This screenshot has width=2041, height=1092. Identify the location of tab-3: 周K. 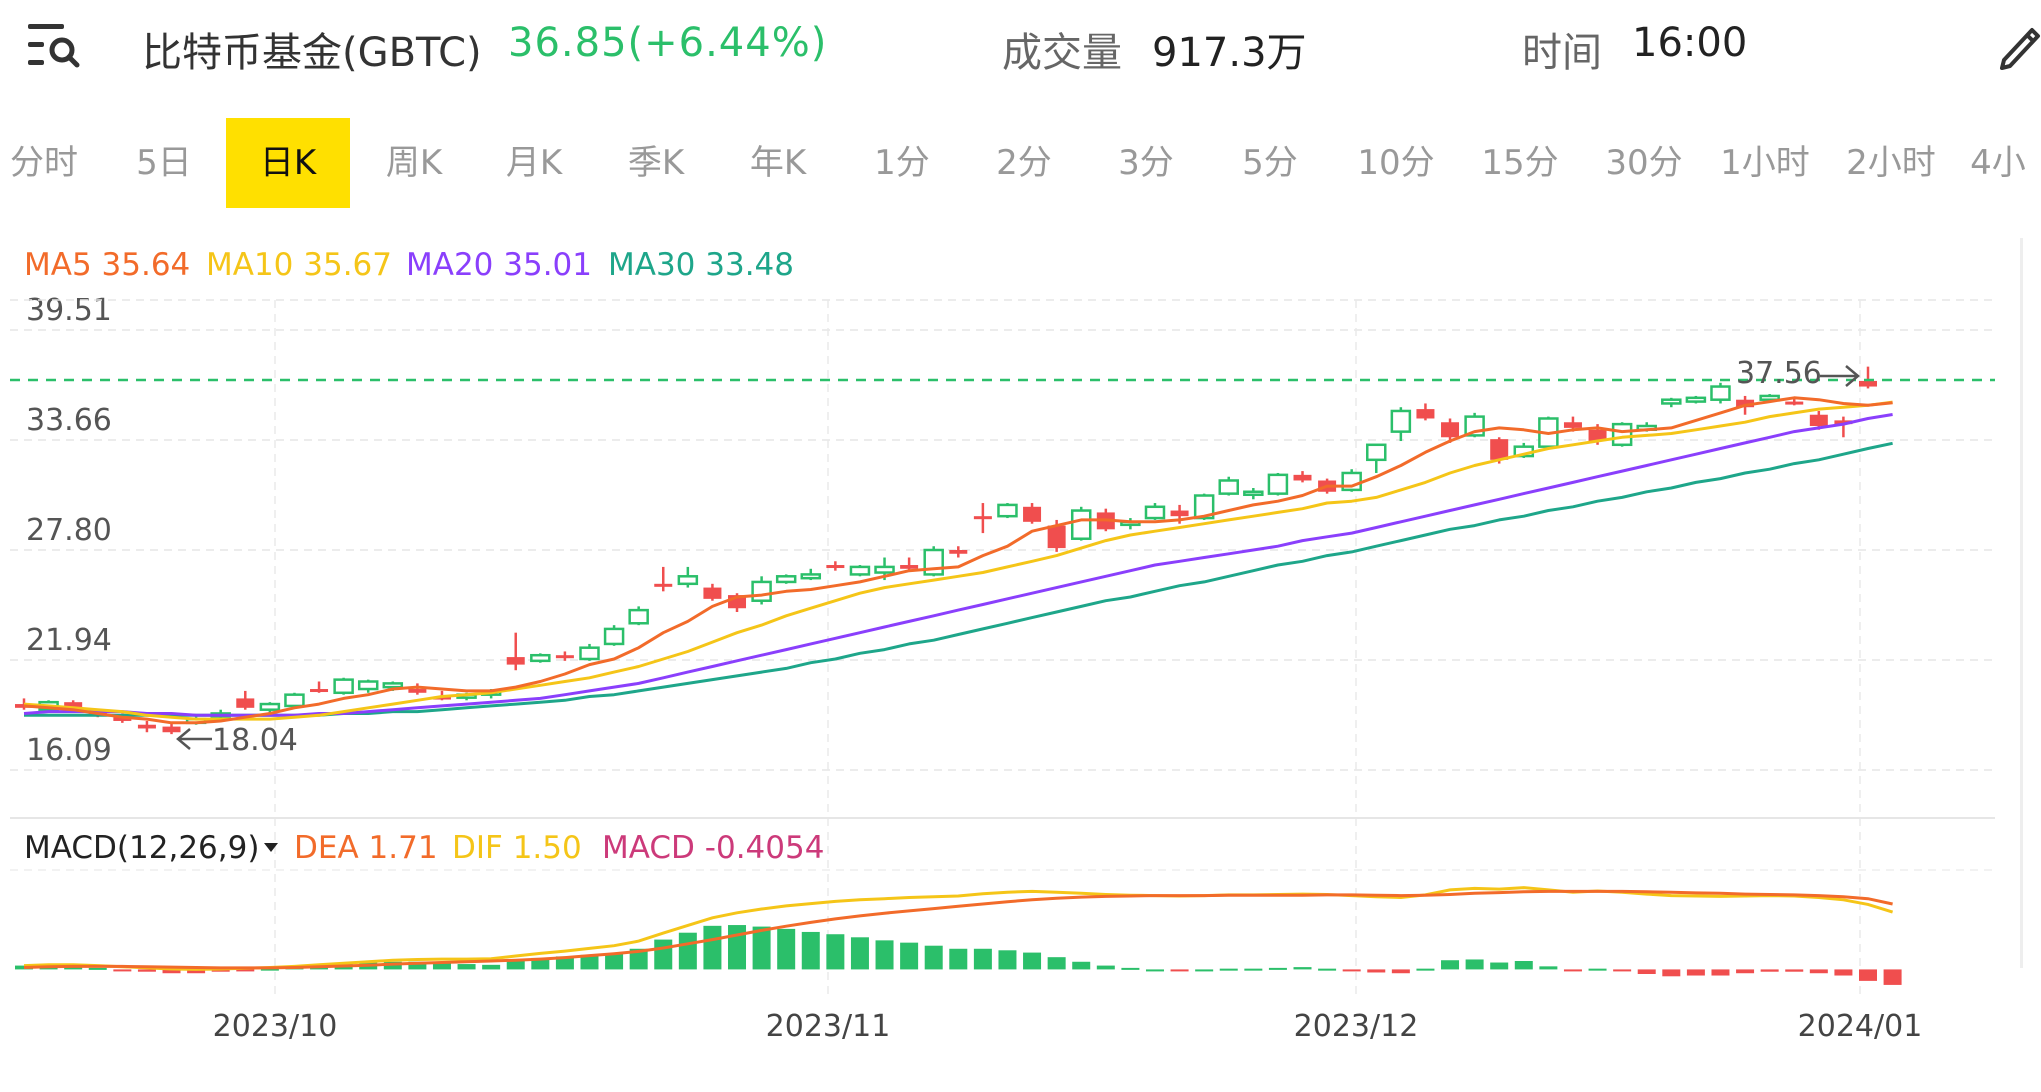
(414, 163).